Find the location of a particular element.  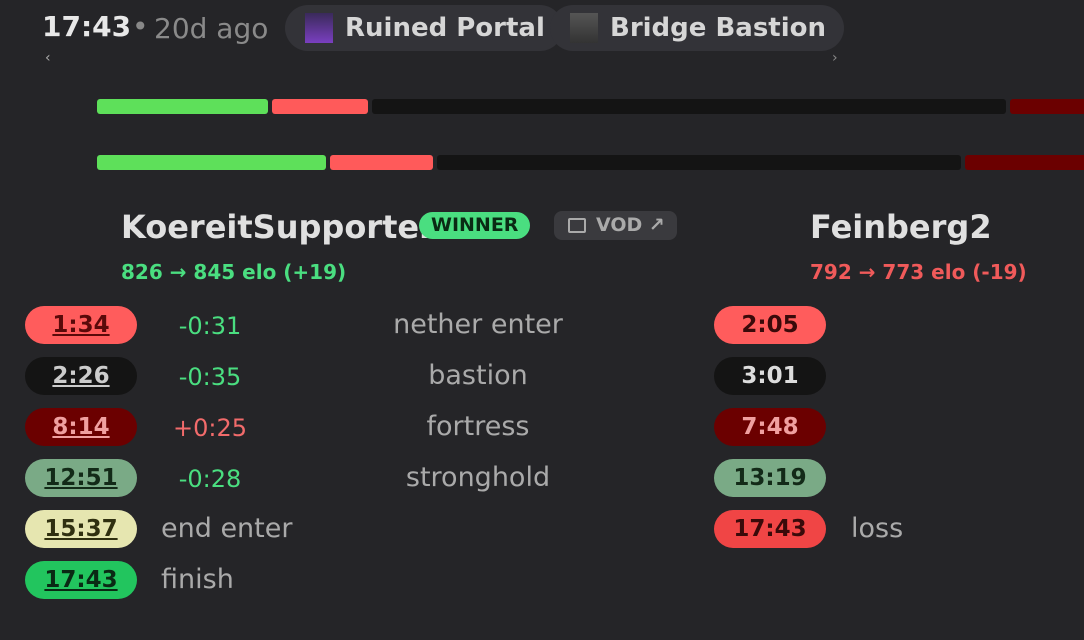

split-label: loss is located at coordinates (877, 528).